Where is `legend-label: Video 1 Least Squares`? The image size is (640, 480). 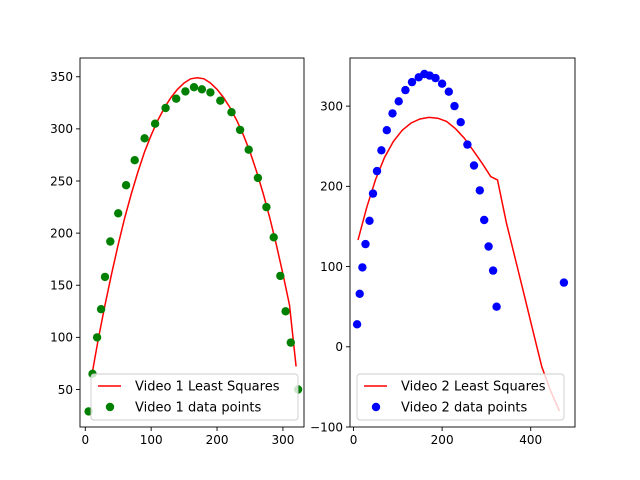
legend-label: Video 1 Least Squares is located at coordinates (207, 387).